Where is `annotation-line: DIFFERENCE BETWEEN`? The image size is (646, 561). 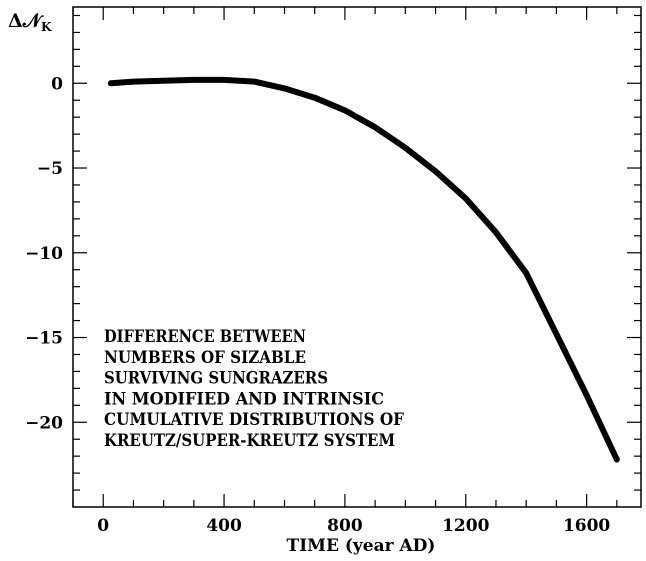 annotation-line: DIFFERENCE BETWEEN is located at coordinates (205, 337).